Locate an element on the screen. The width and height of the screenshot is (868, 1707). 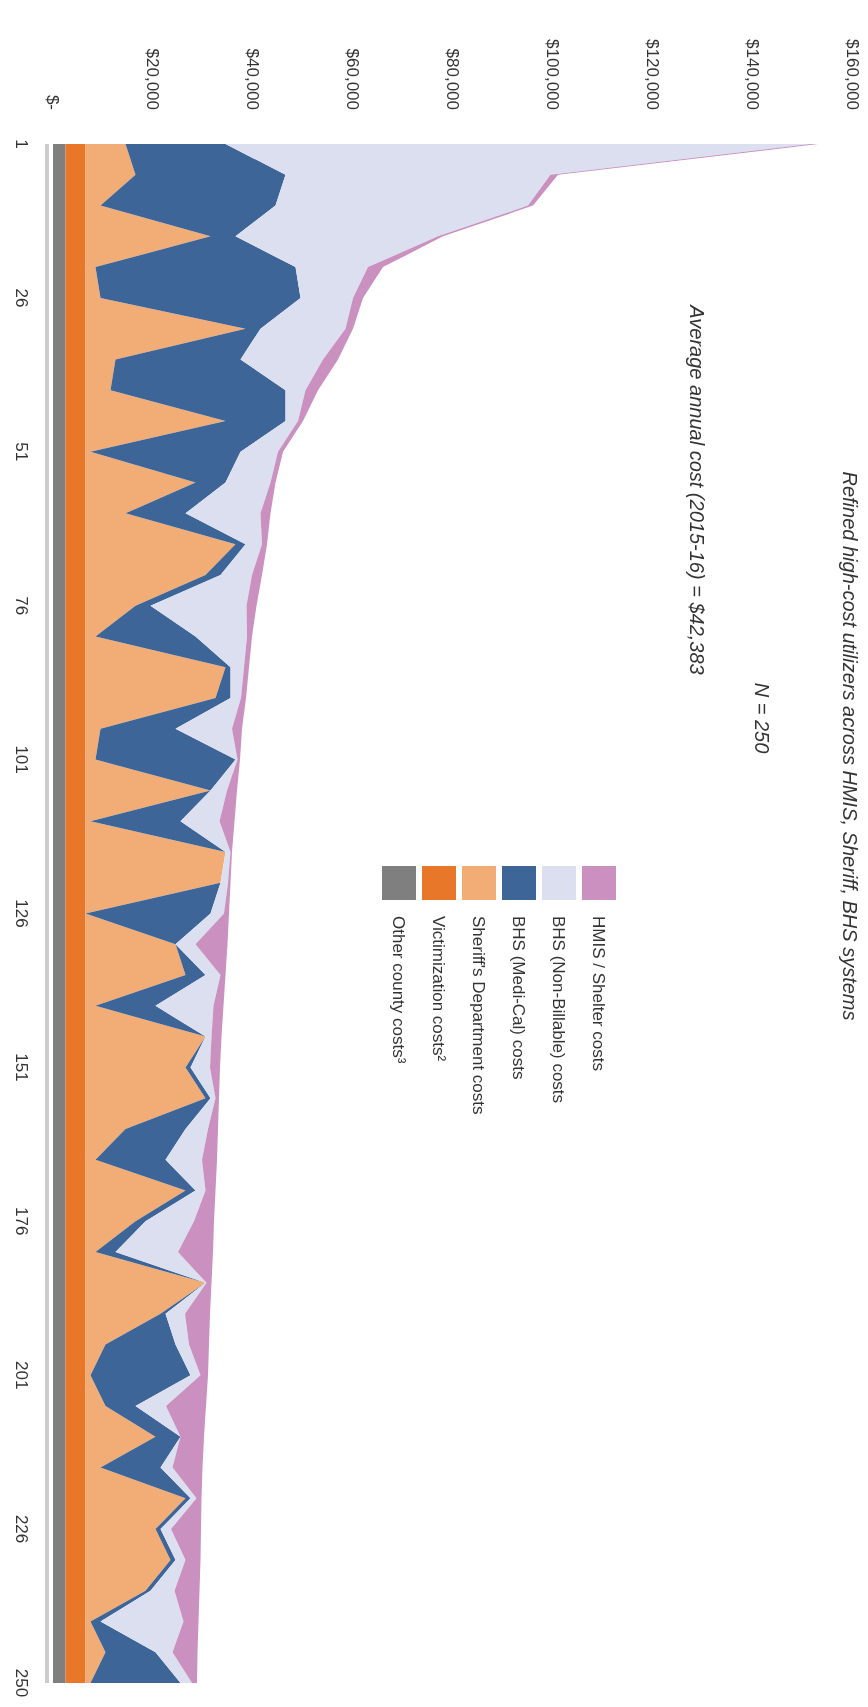
x-tick-label: $- is located at coordinates (53, 102).